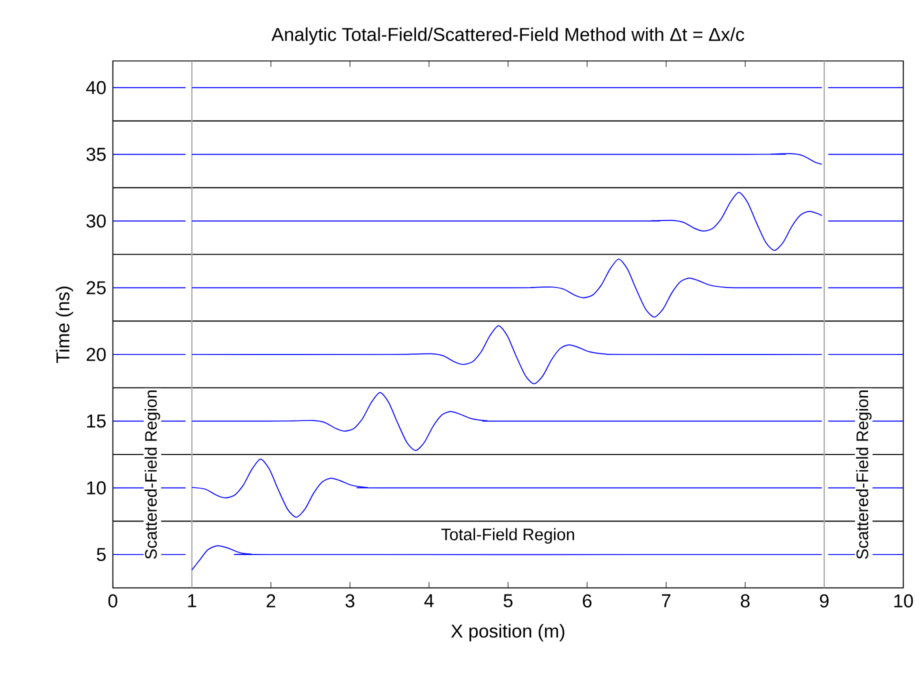 The height and width of the screenshot is (675, 920). Describe the element at coordinates (507, 36) in the screenshot. I see `chart-title: Analytic Total-Field/Scattered-Field Method with Δt = Δx/c` at that location.